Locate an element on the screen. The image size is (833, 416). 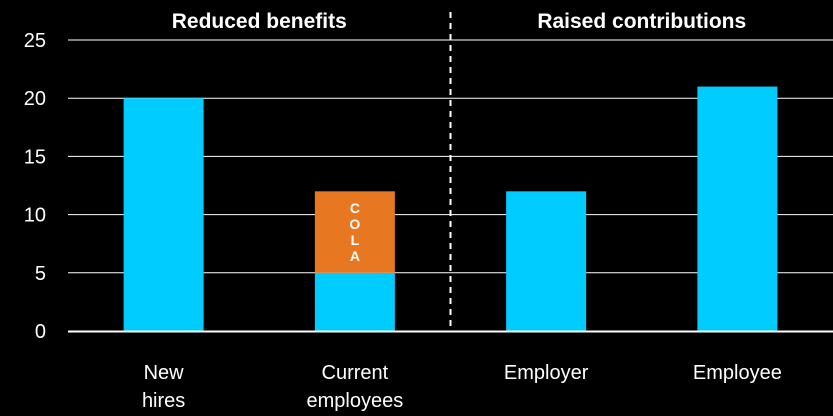
x-axis-labels: New hires Current employees Employer Employee is located at coordinates (462, 387).